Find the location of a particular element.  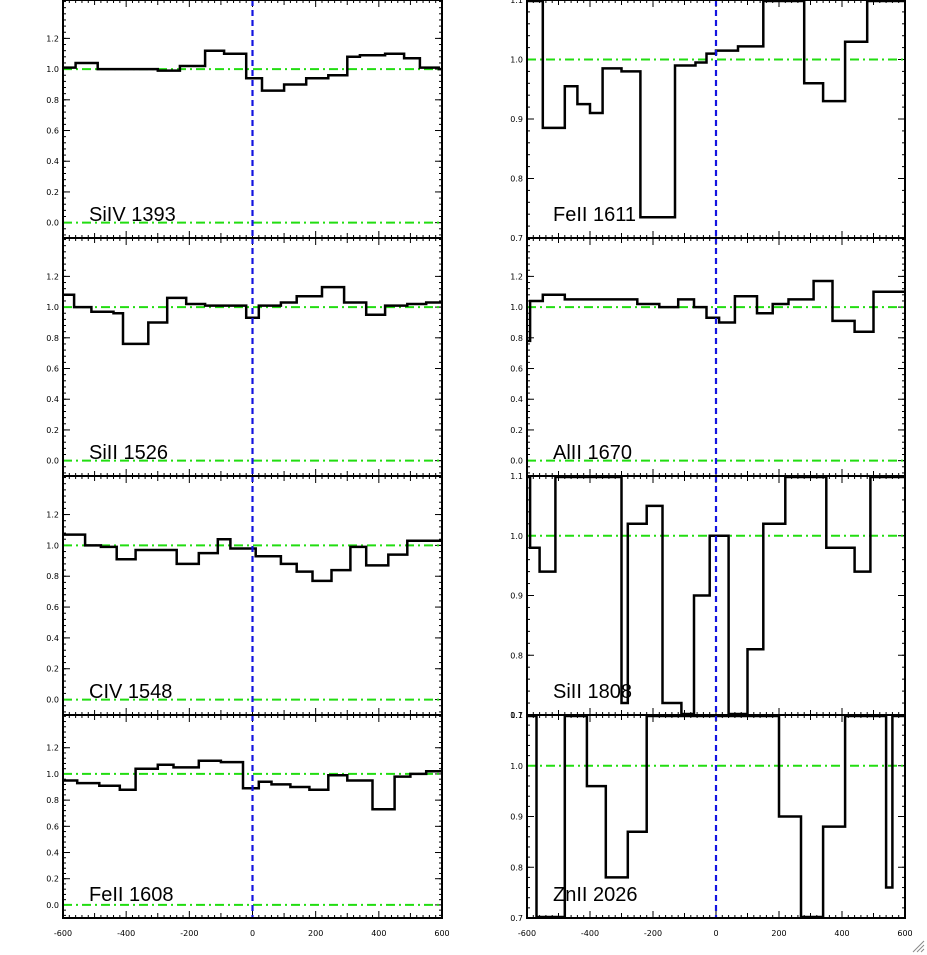

ion-label: SiII 1526 is located at coordinates (128, 453).